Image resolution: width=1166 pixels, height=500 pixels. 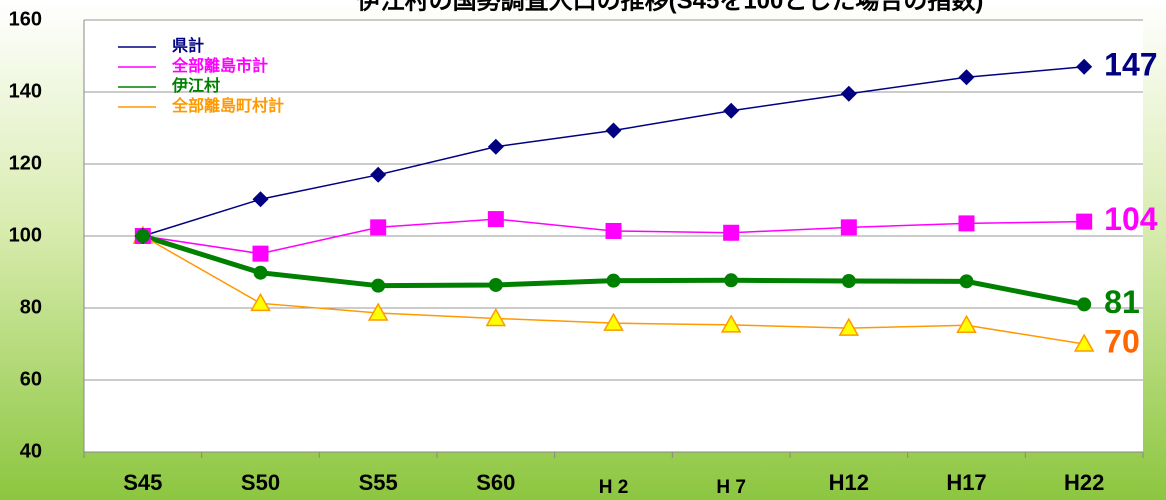 I want to click on y-tick-label: 100, so click(x=25, y=235).